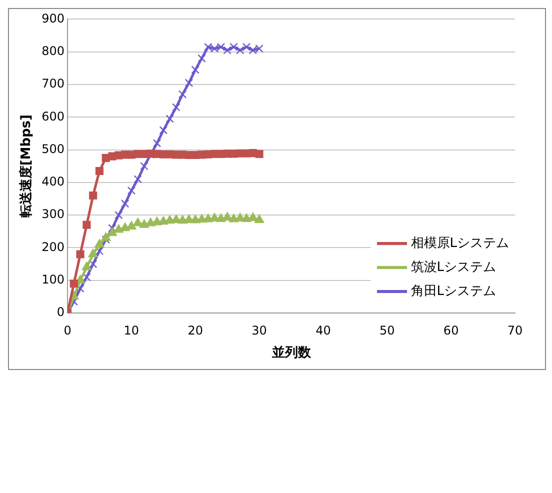 This screenshot has height=493, width=552. I want to click on y-tick-label: 800, so click(53, 51).